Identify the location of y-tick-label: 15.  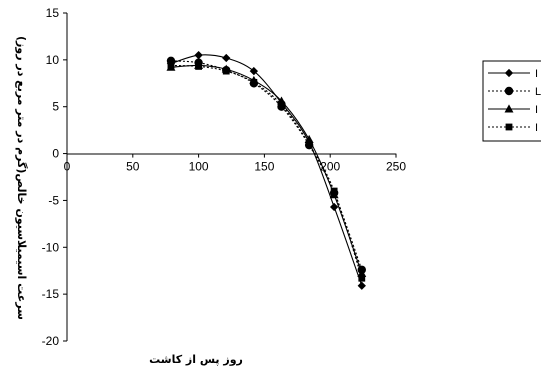
(53, 13).